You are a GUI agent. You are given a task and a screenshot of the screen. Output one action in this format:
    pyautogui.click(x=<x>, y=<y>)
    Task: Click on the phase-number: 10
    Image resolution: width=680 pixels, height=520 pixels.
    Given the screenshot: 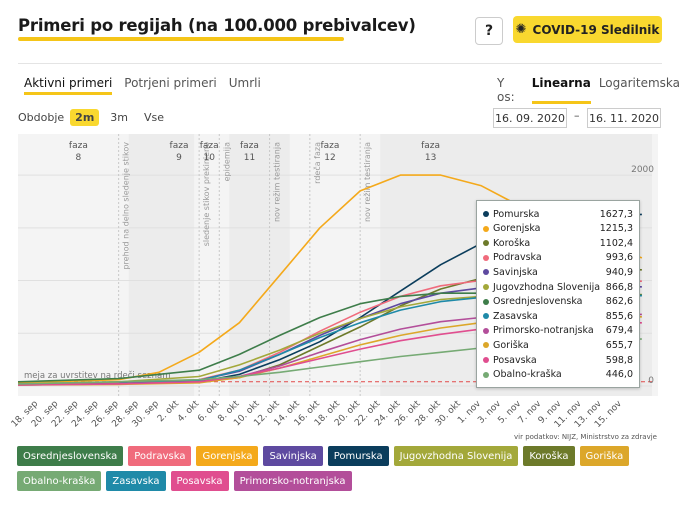 What is the action you would take?
    pyautogui.click(x=209, y=158)
    